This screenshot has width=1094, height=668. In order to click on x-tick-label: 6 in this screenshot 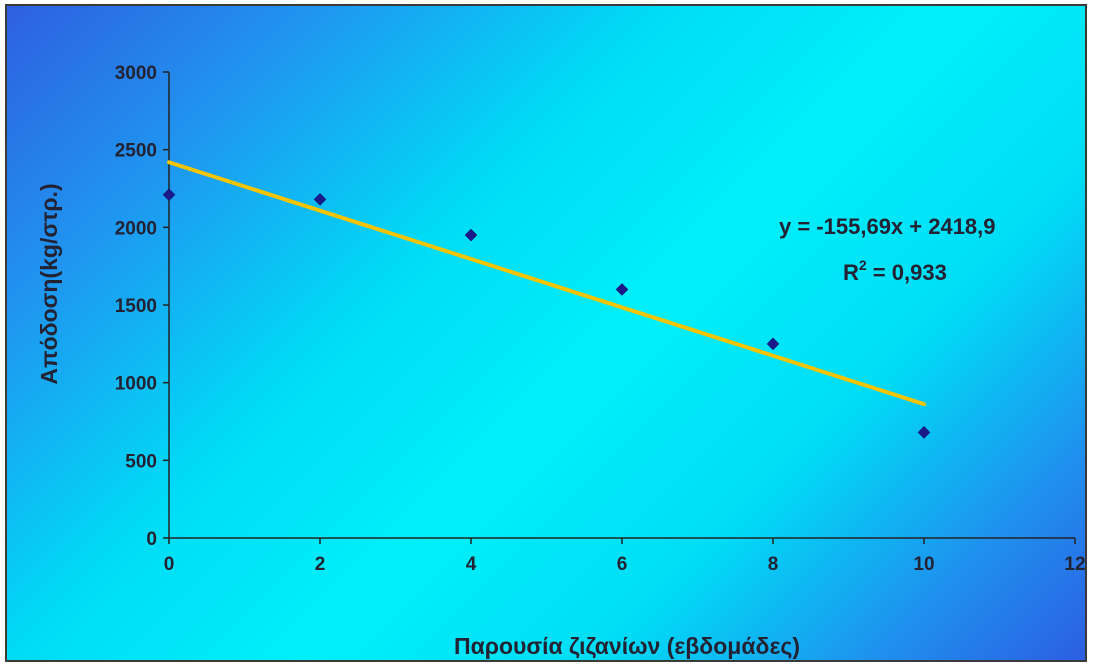, I will do `click(622, 564)`.